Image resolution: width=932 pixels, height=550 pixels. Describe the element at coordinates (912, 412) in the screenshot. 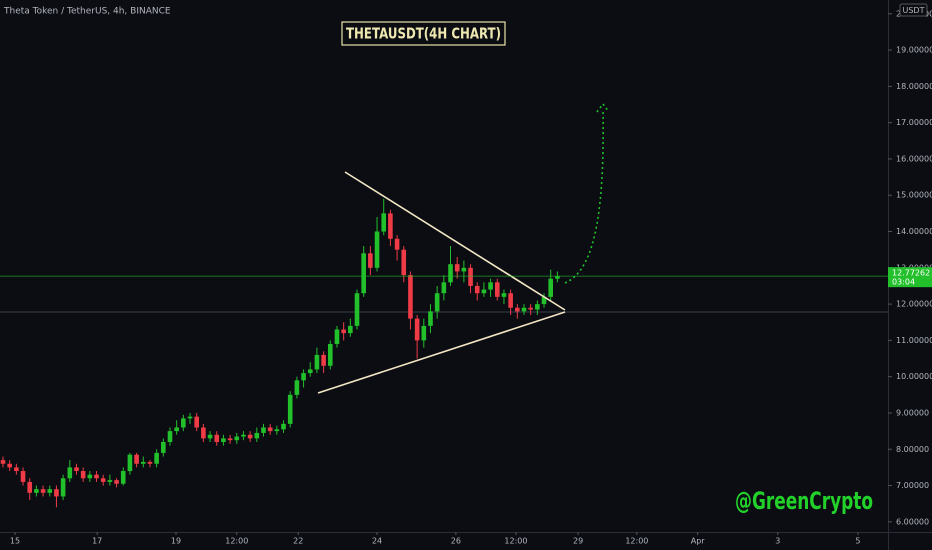

I see `y-tick-label: 9.00000` at that location.